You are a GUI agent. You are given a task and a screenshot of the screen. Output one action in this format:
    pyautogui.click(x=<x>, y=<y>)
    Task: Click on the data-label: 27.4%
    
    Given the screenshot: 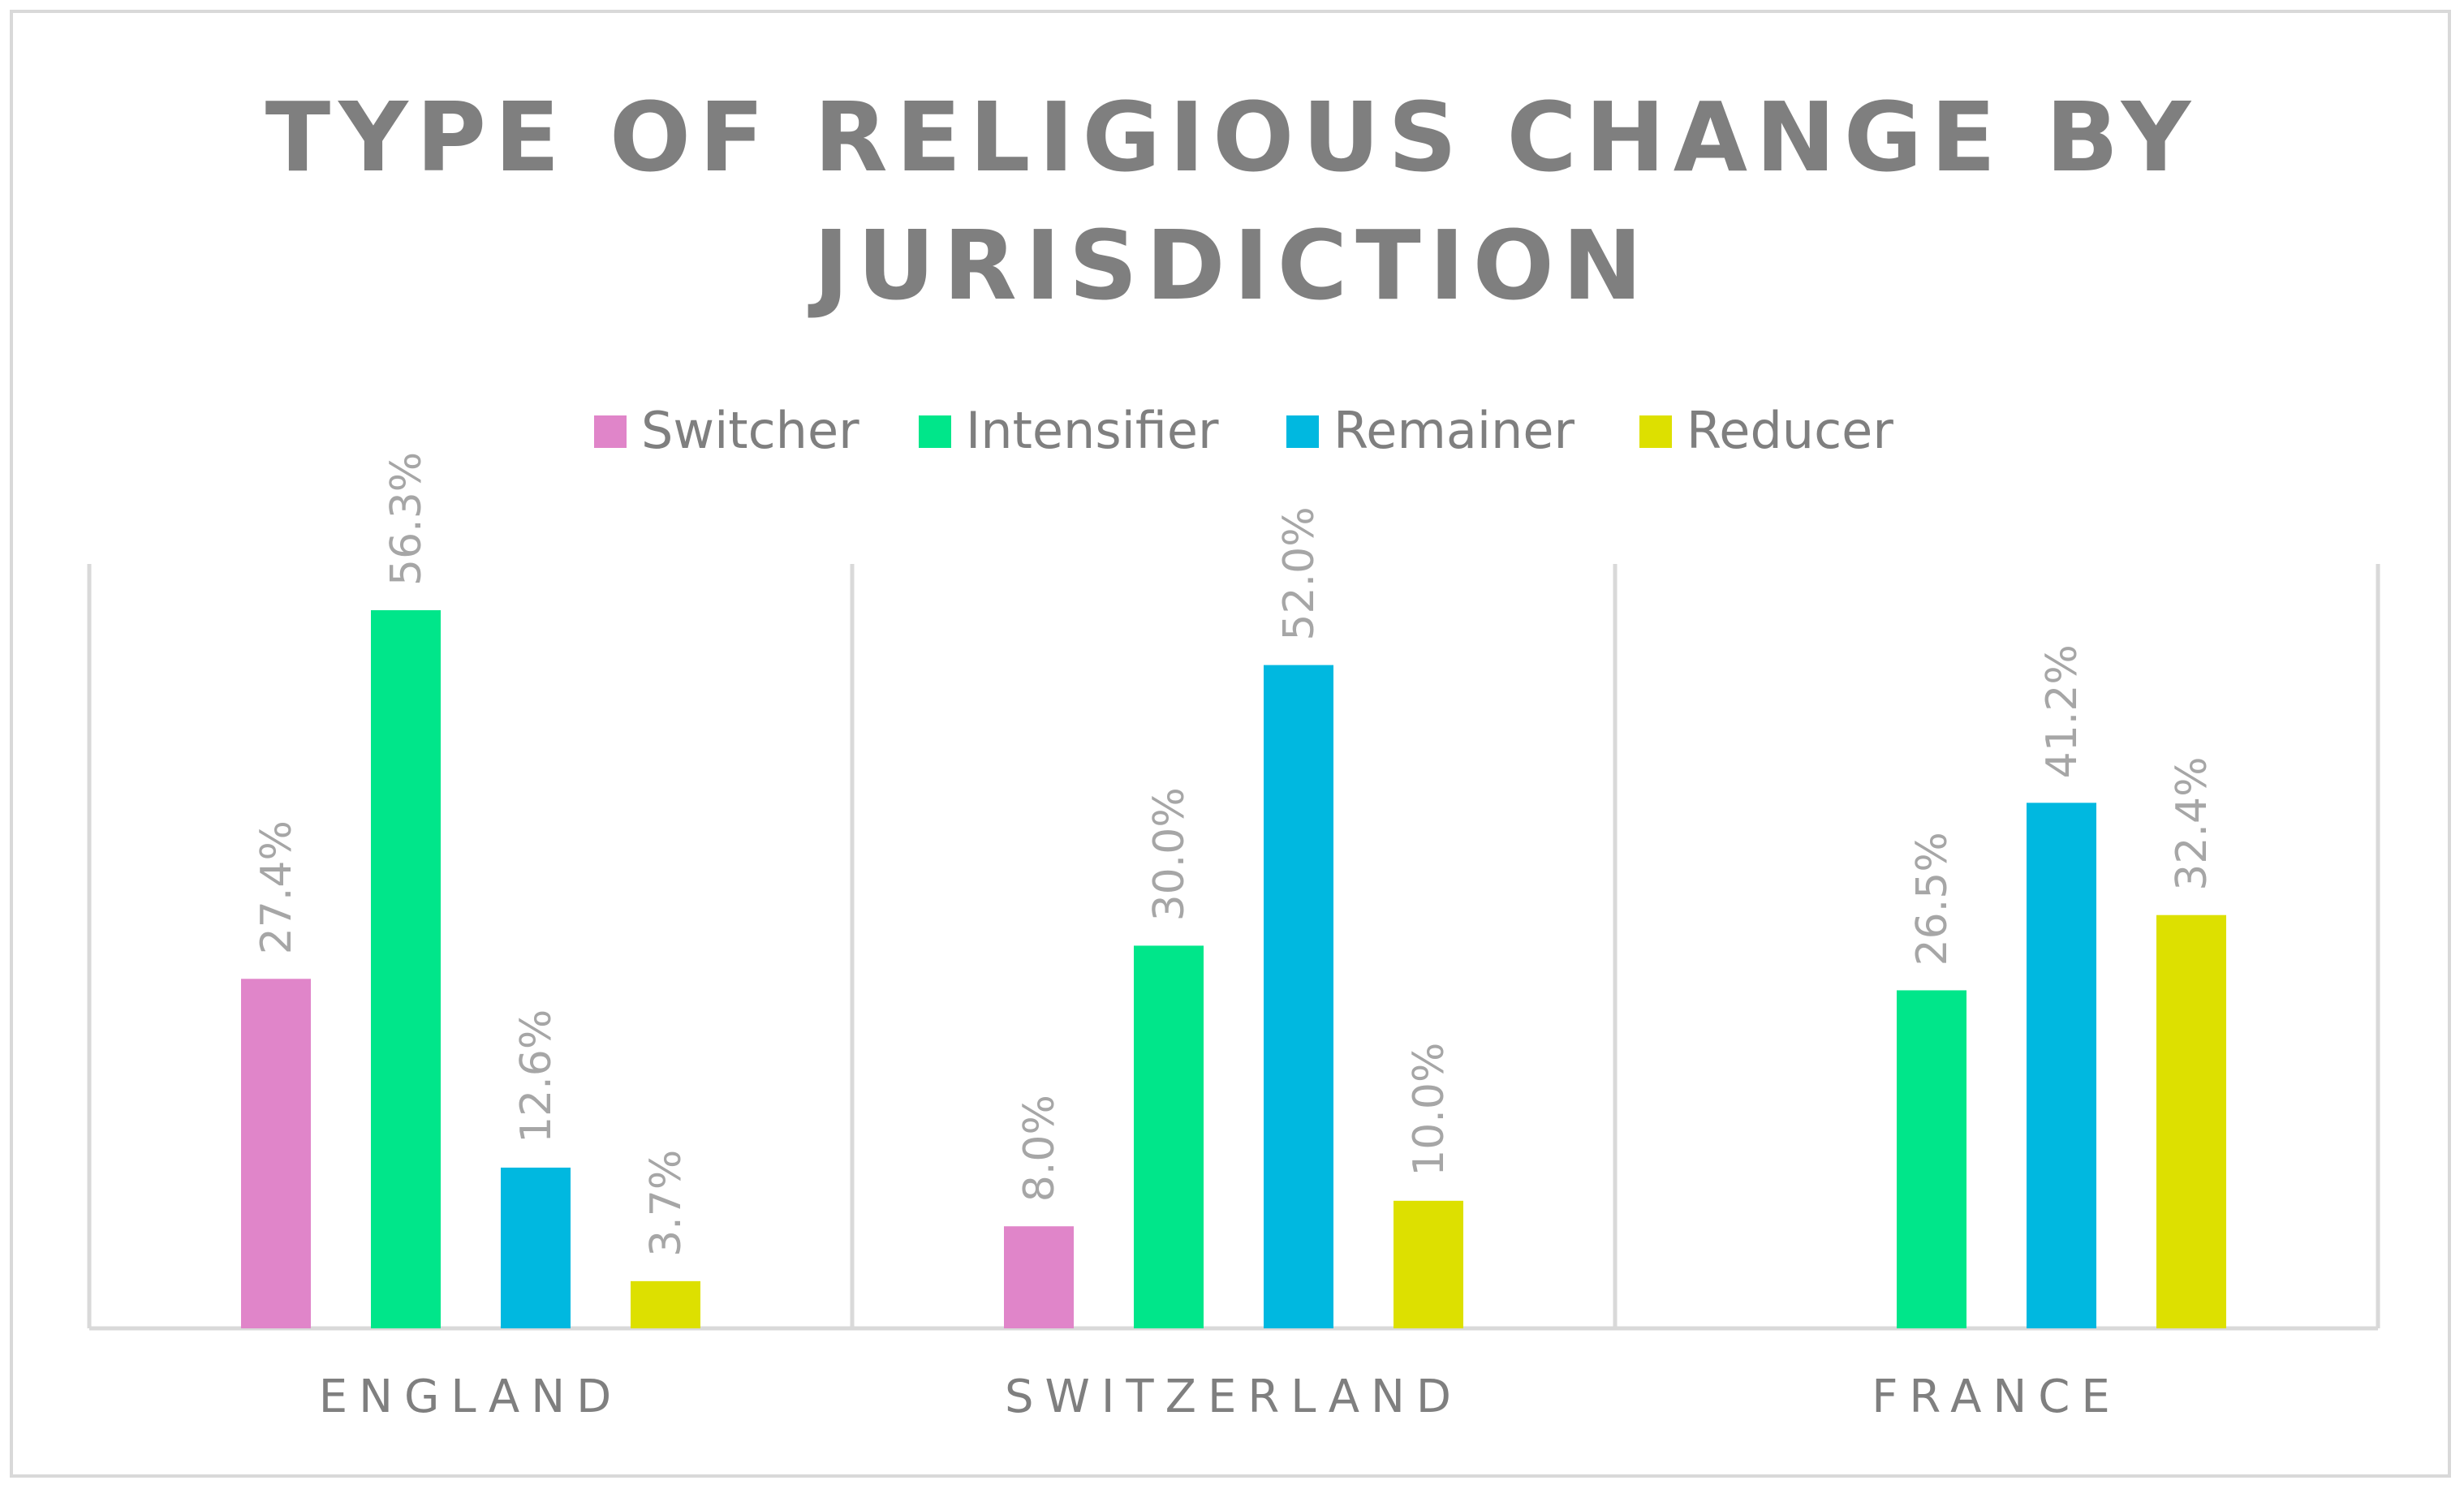 What is the action you would take?
    pyautogui.click(x=276, y=887)
    